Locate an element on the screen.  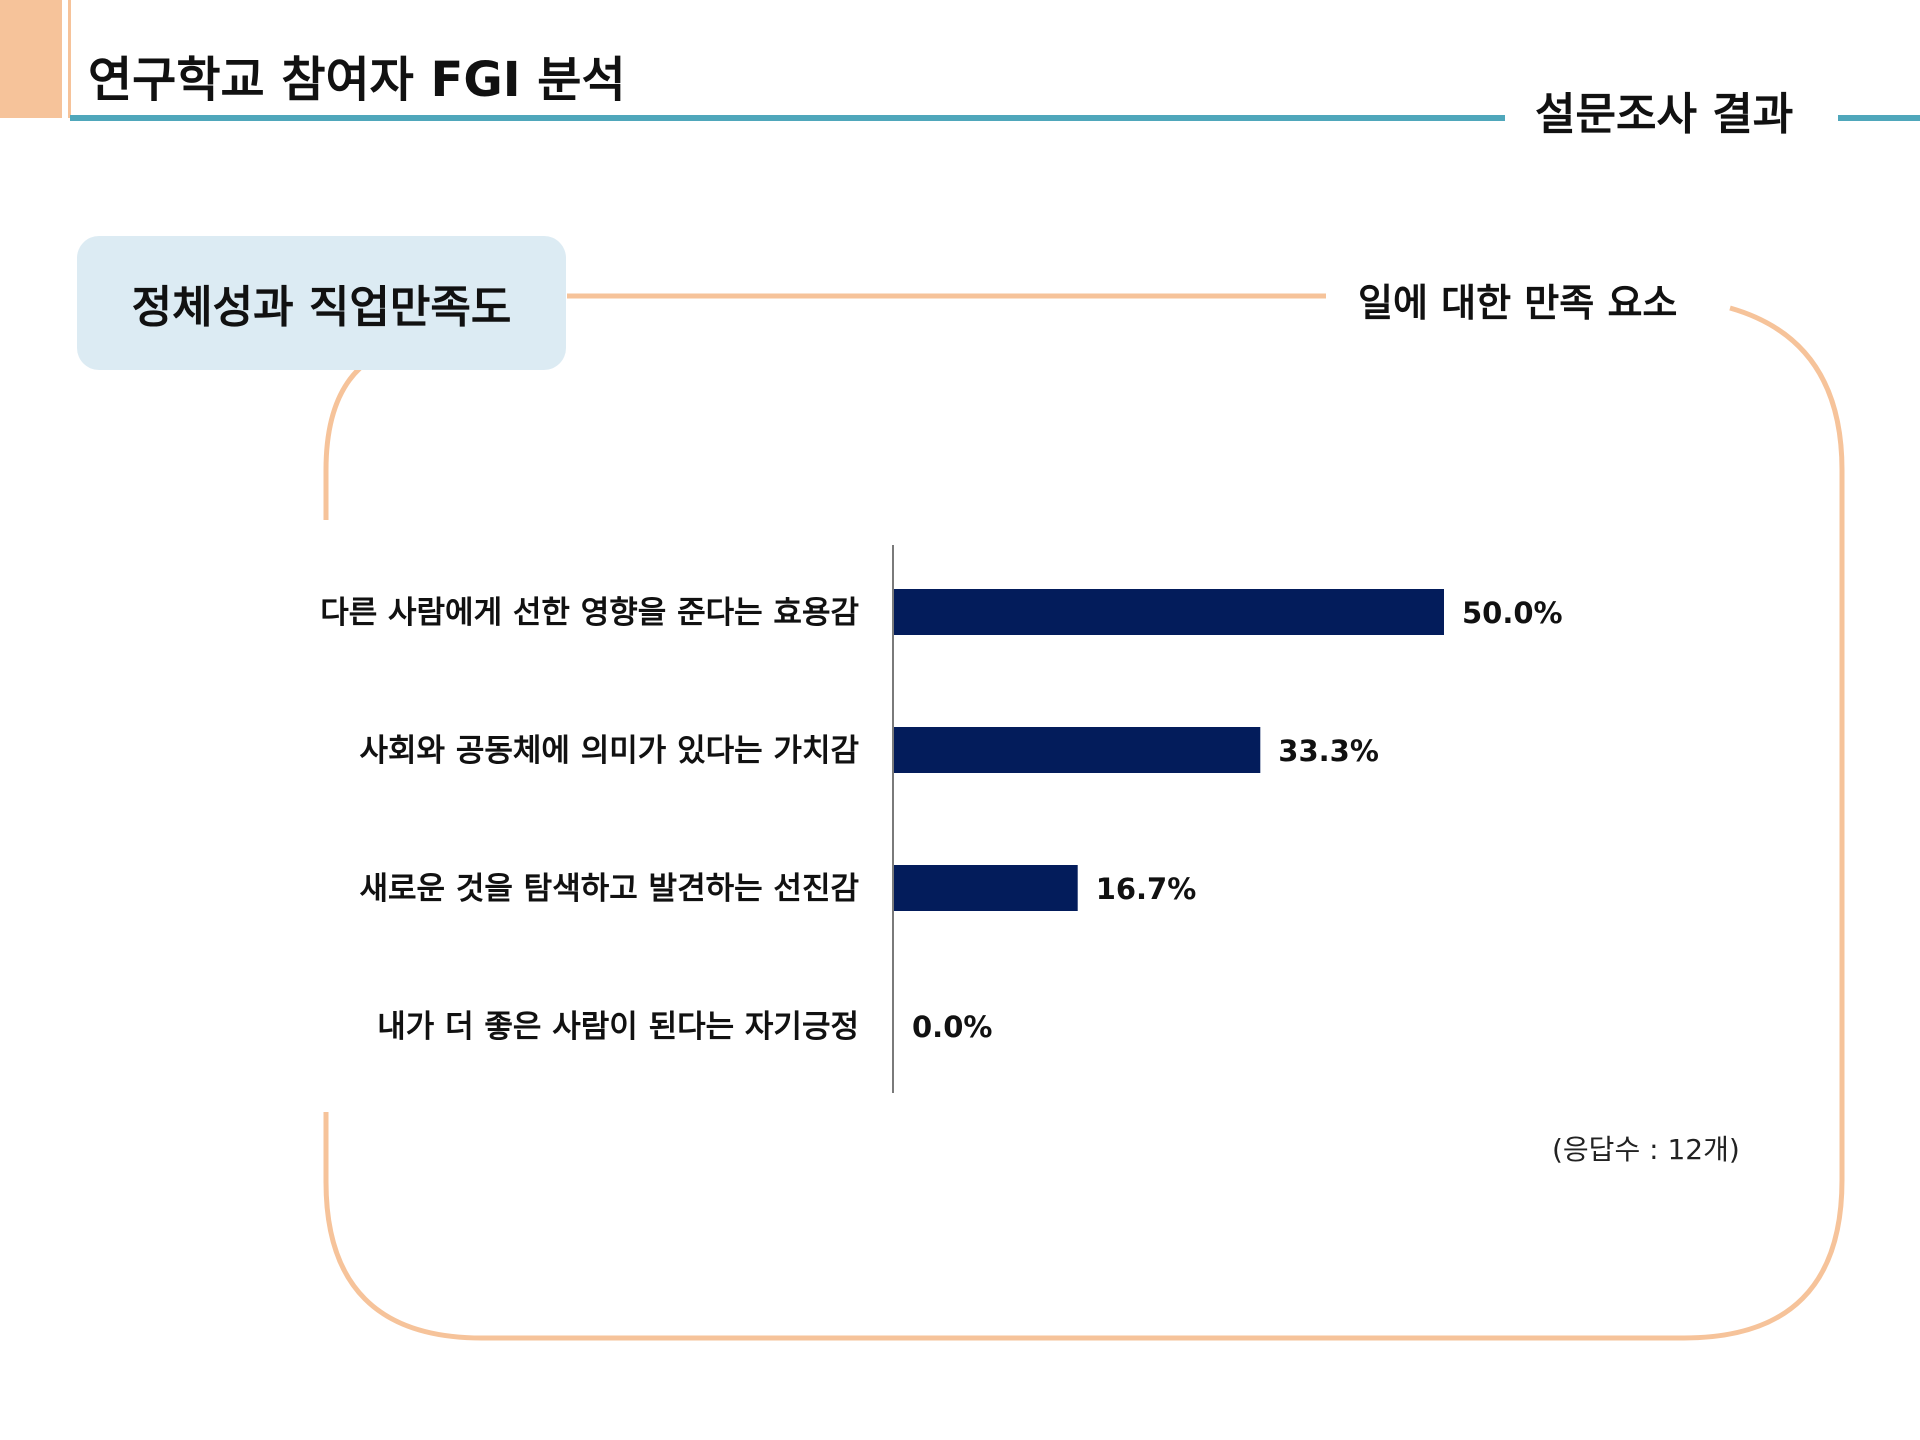
category-label: 내가 더 좋은 사람이 된다는 자기긍정 is located at coordinates (618, 1027).